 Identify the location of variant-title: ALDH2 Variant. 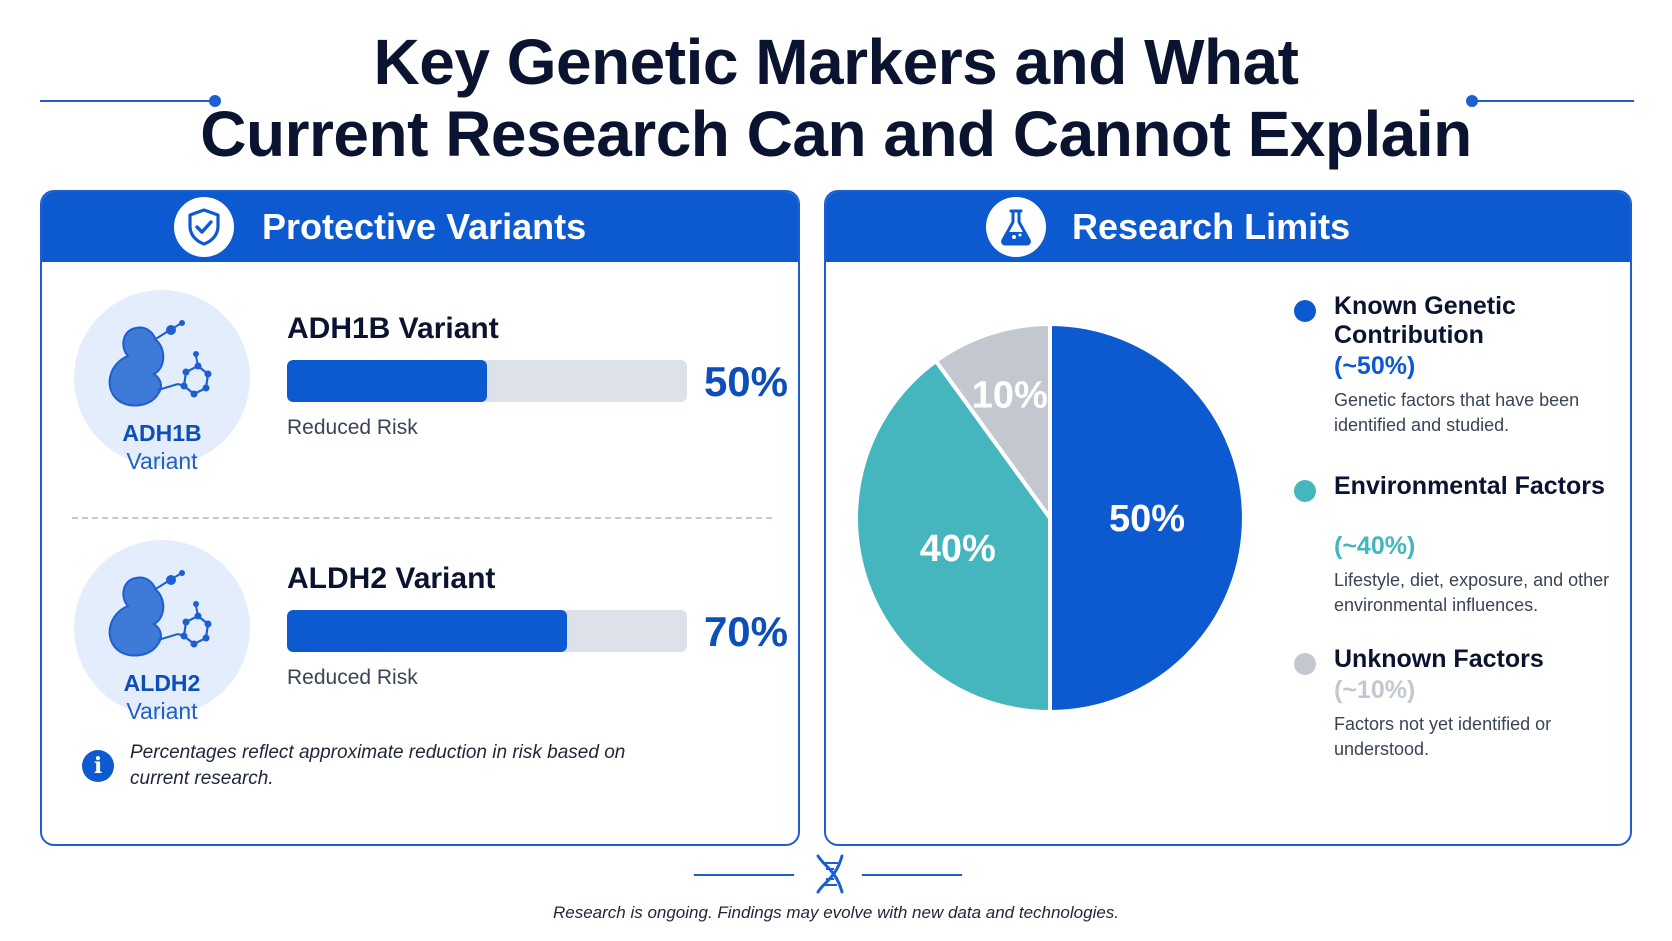
(391, 578).